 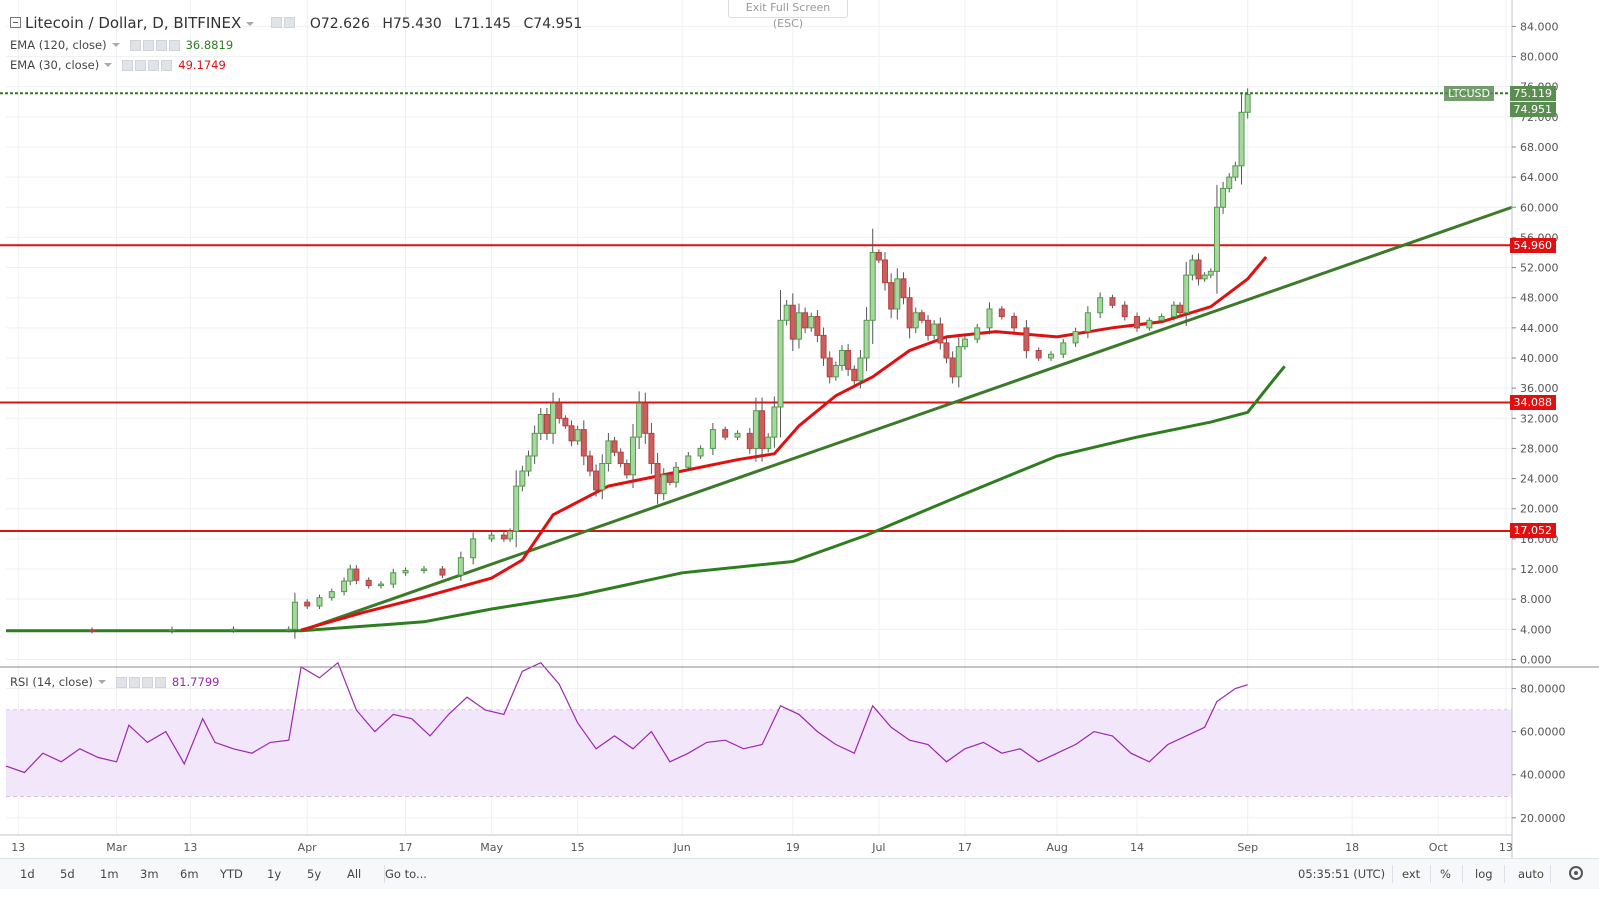 What do you see at coordinates (55, 65) in the screenshot?
I see `ema-30-label: EMA (30, close)` at bounding box center [55, 65].